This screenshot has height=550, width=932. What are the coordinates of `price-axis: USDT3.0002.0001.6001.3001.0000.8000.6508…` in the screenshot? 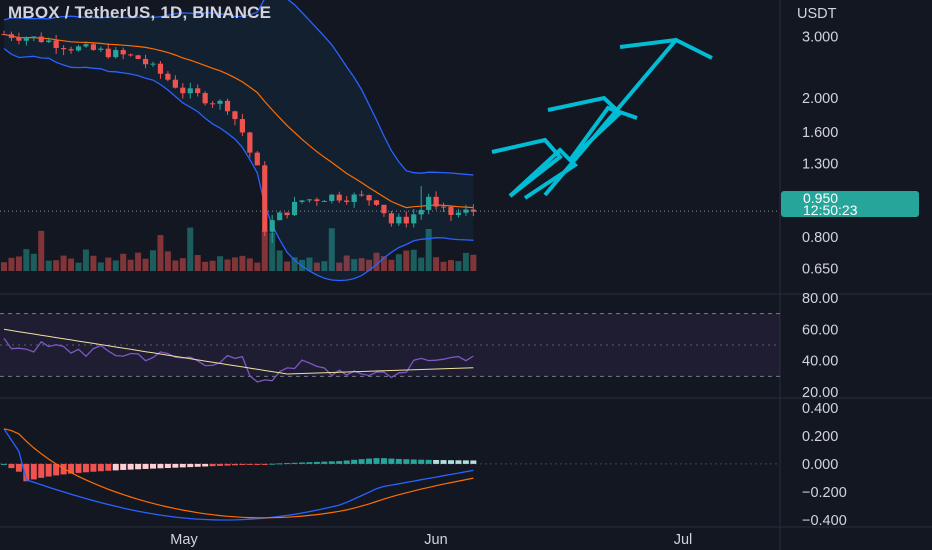 It's located at (822, 267).